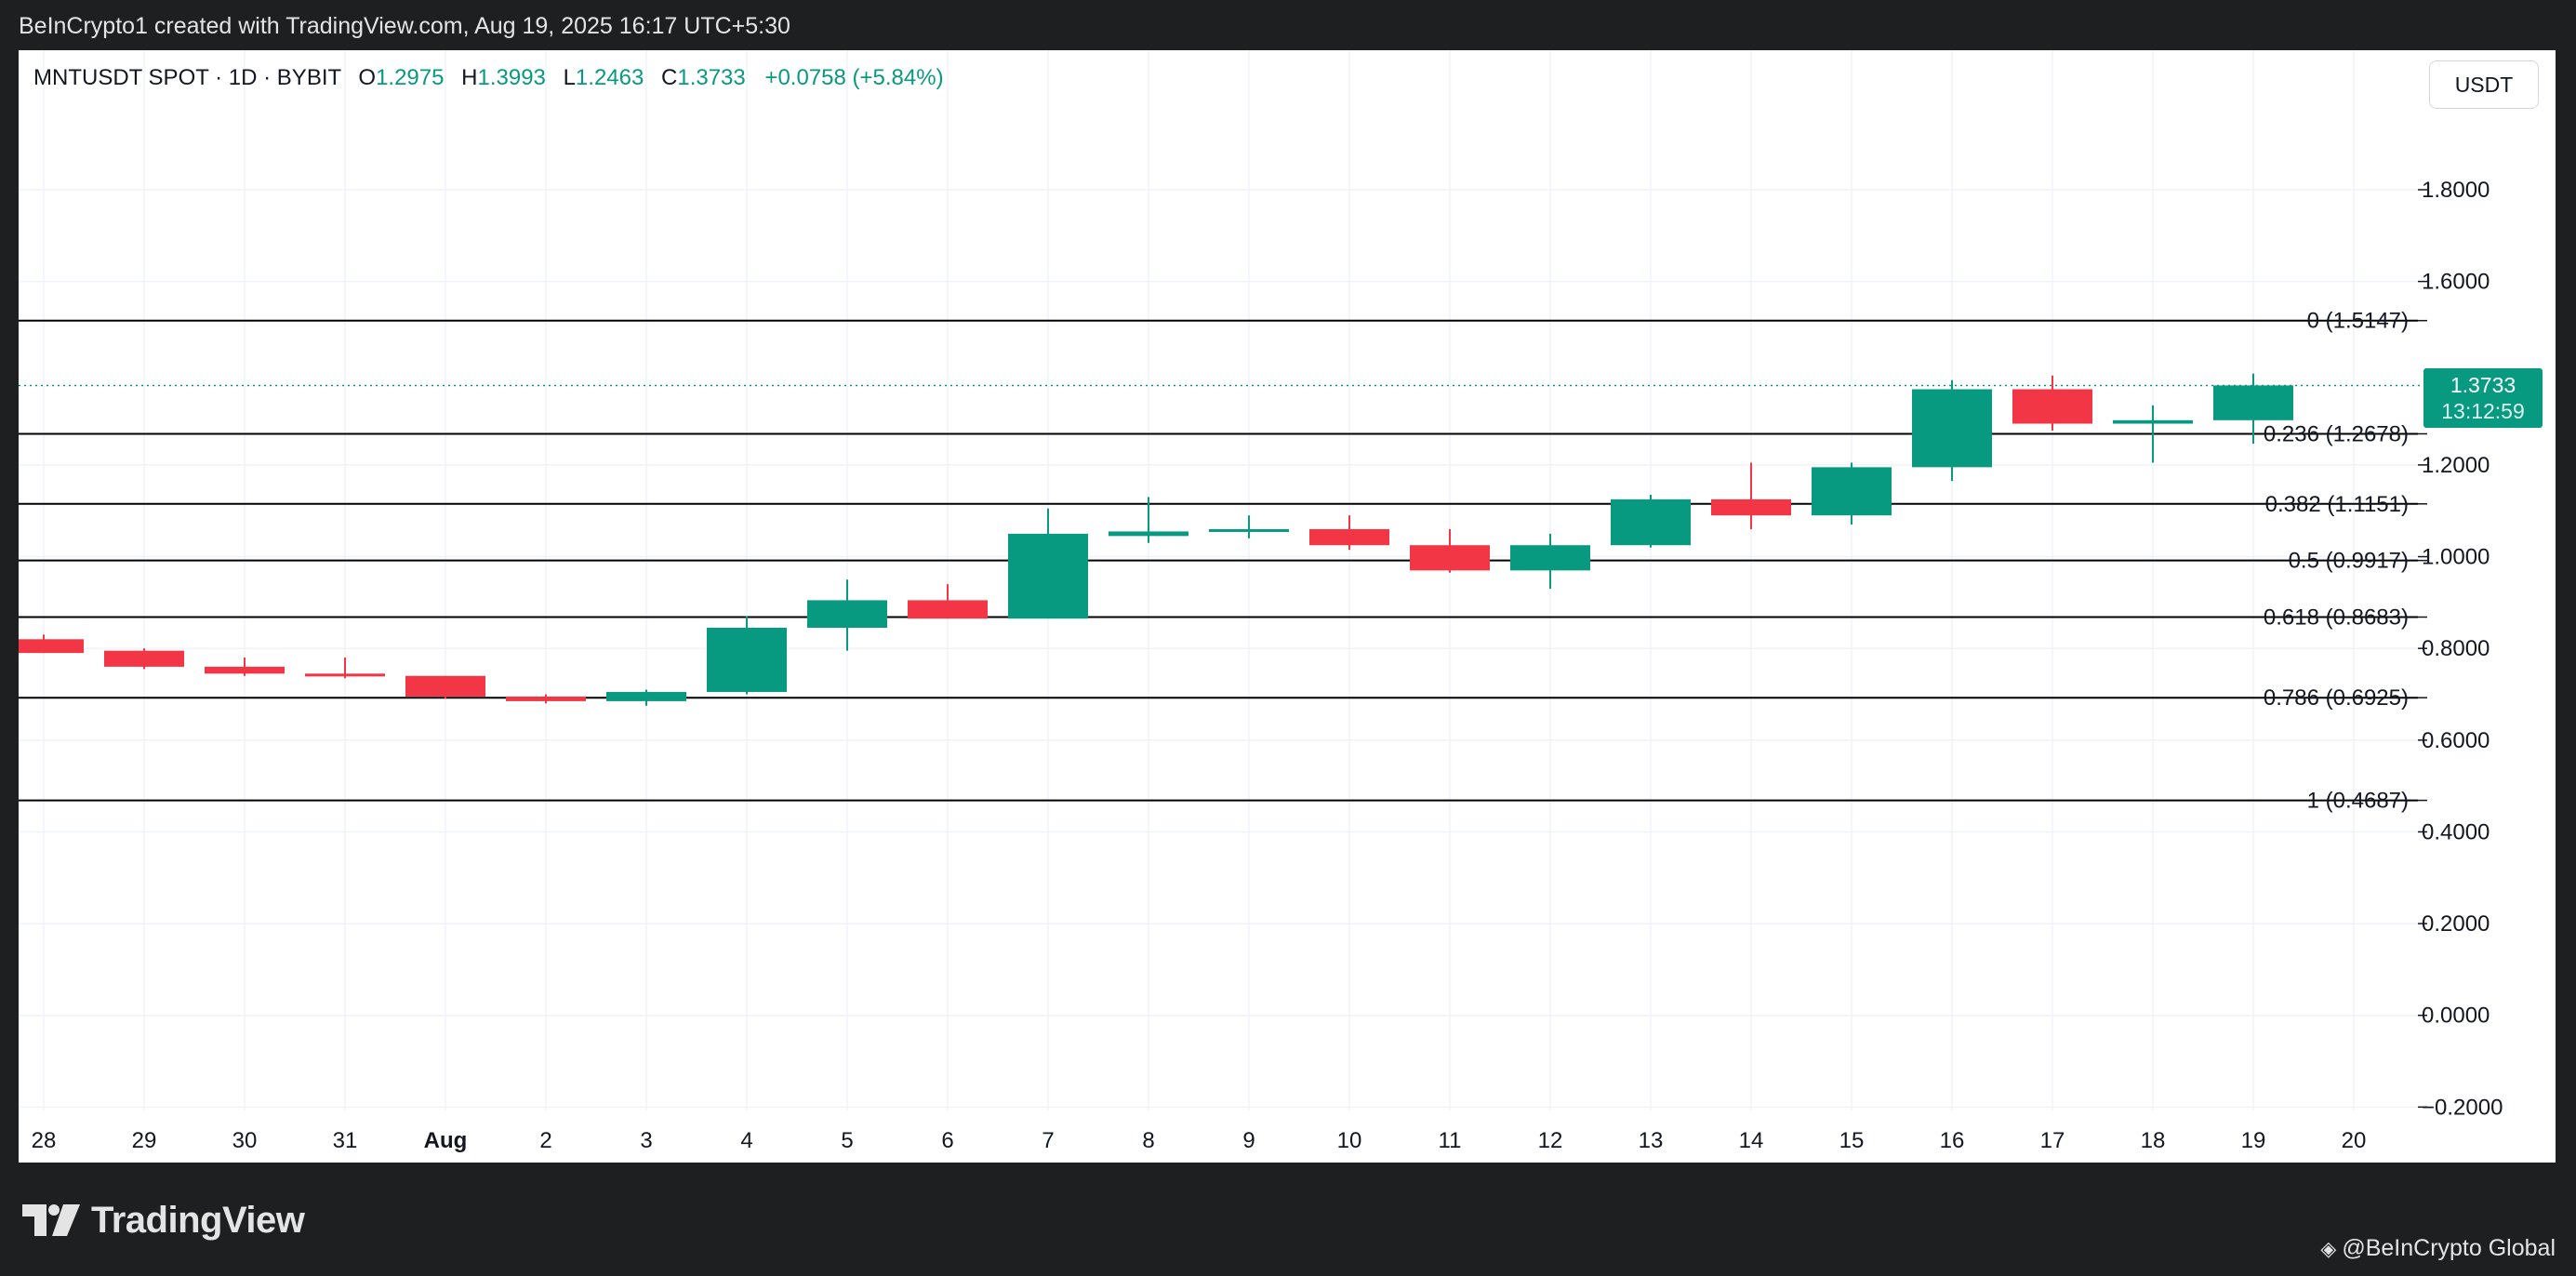 The height and width of the screenshot is (1276, 2576). What do you see at coordinates (2336, 433) in the screenshot?
I see `fib-level-label: 0.236 (1.2678)` at bounding box center [2336, 433].